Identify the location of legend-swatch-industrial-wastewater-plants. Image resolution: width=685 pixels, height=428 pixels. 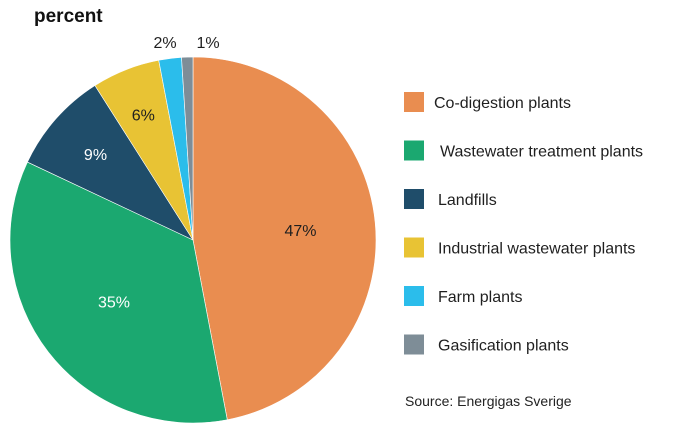
(414, 247).